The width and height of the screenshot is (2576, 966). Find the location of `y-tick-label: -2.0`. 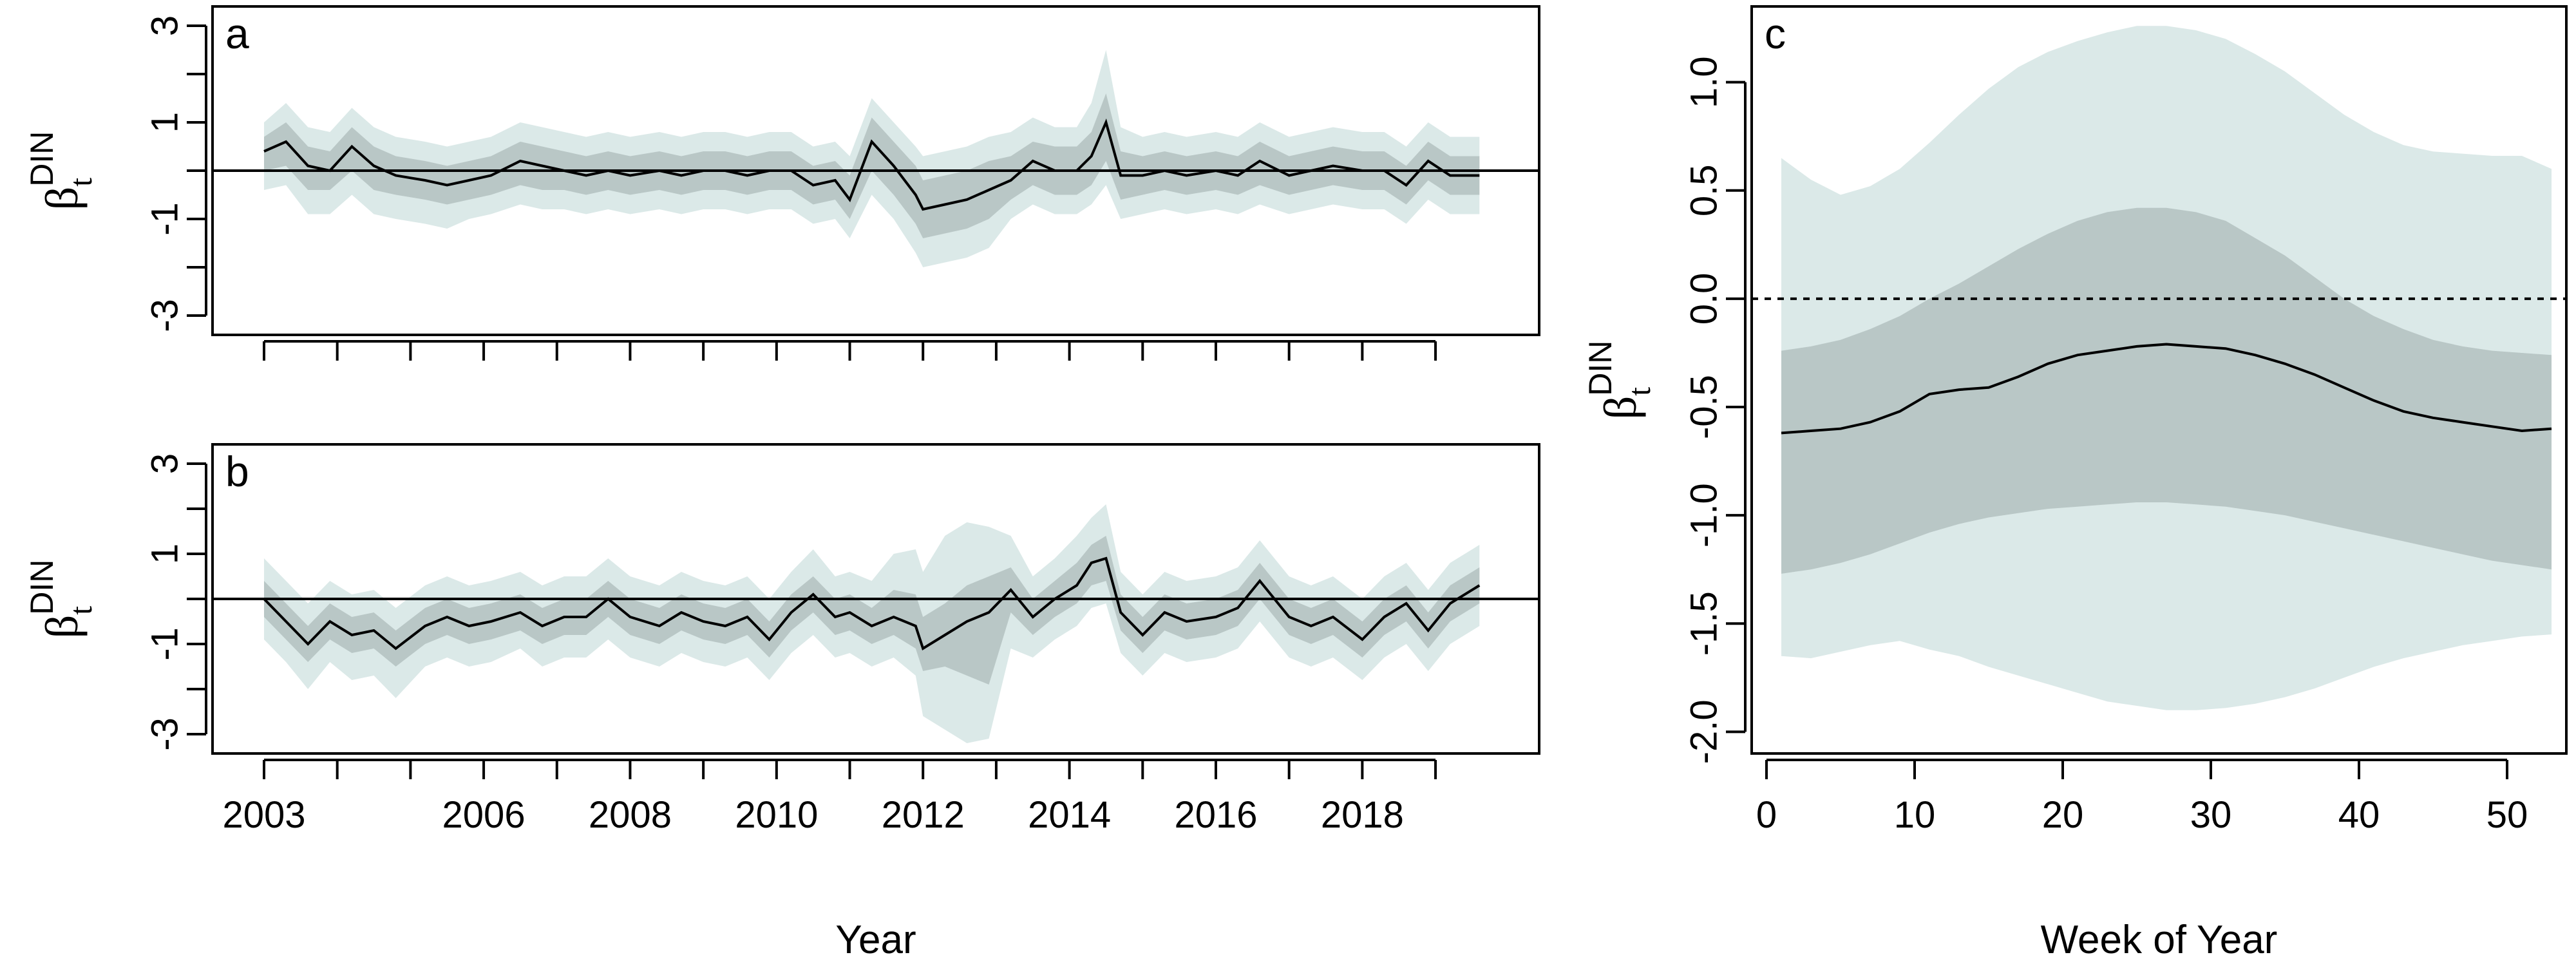

y-tick-label: -2.0 is located at coordinates (1704, 731).